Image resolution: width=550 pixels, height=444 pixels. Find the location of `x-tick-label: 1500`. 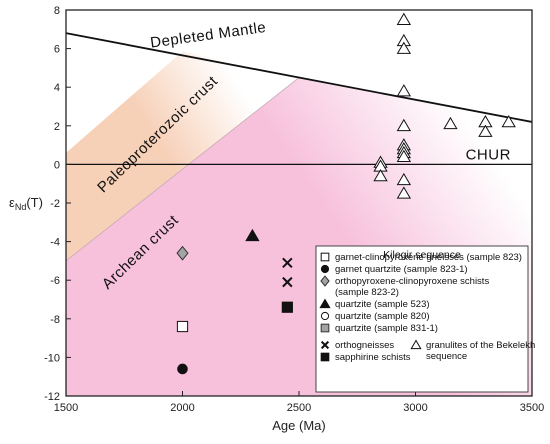

x-tick-label: 1500 is located at coordinates (66, 408).